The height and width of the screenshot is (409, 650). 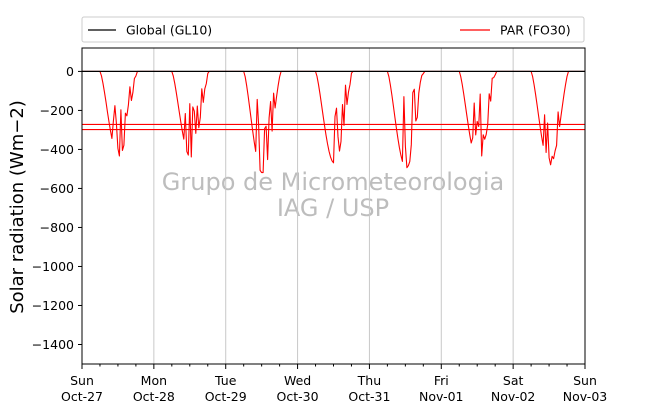 I want to click on y-tick-label: −400, so click(x=57, y=149).